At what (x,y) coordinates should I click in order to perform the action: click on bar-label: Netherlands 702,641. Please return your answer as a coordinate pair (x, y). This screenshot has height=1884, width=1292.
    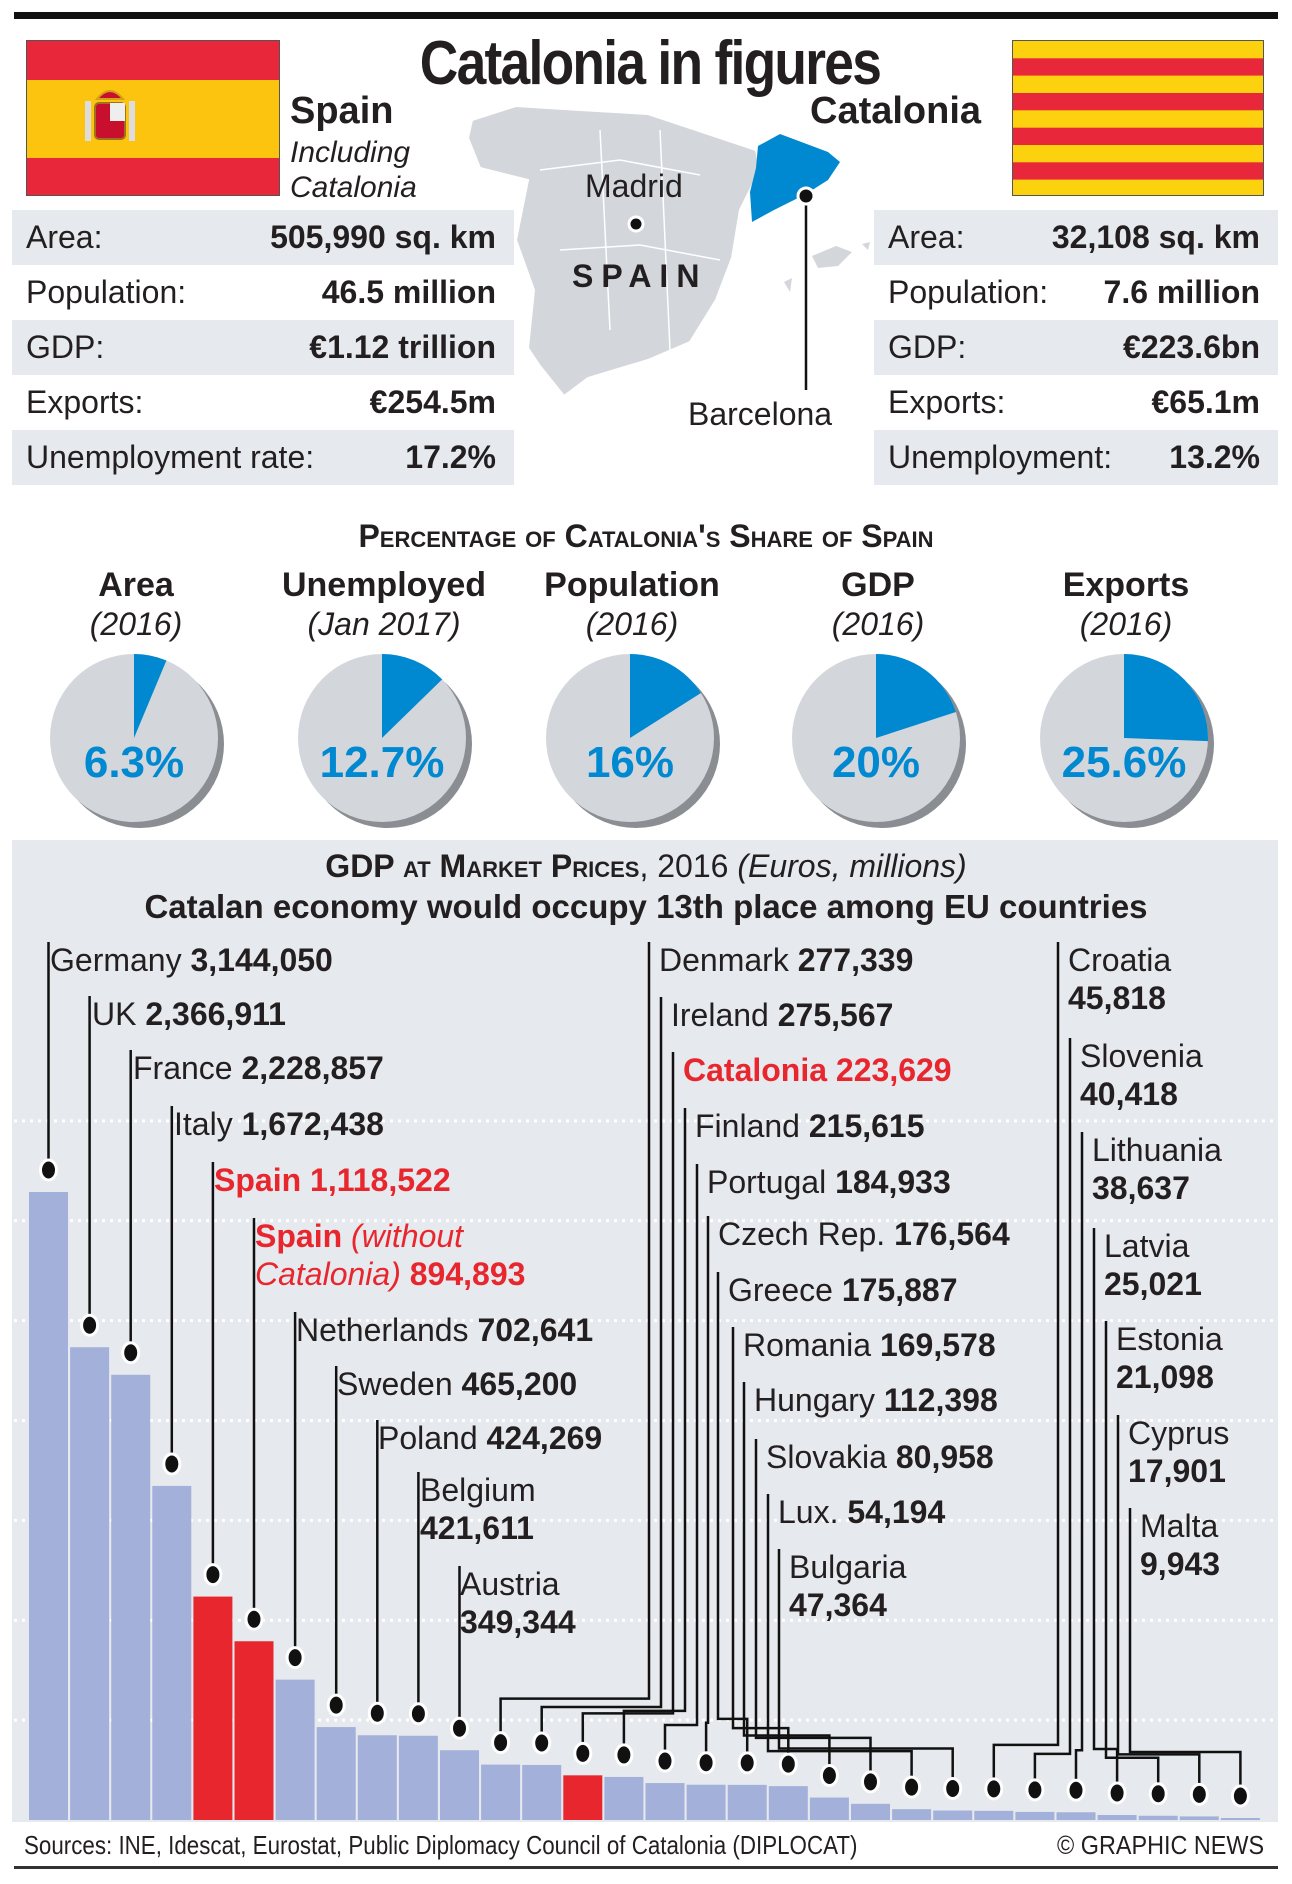
    Looking at the image, I should click on (444, 1330).